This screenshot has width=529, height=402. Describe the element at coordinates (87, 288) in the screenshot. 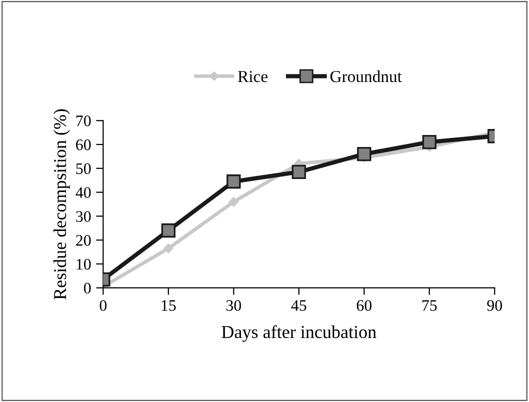

I see `y-tick-label: 0` at that location.